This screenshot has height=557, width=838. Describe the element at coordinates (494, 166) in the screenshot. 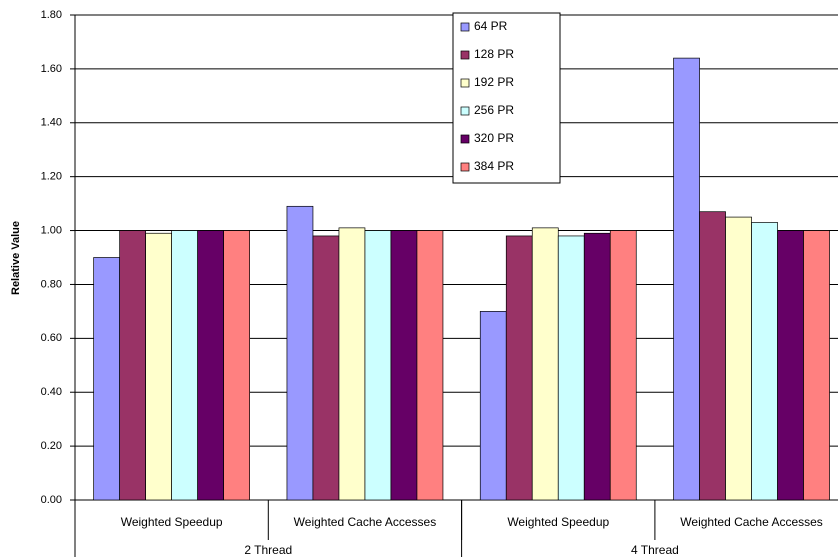

I see `legend-label: 384 PR` at that location.